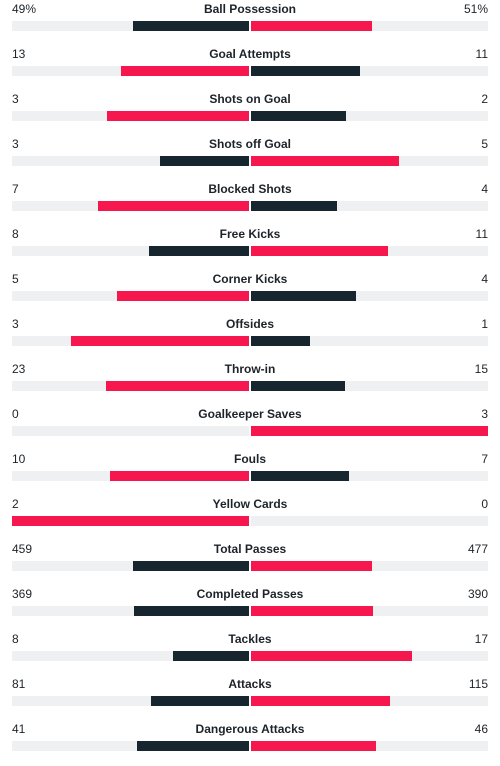 The width and height of the screenshot is (500, 766). What do you see at coordinates (250, 504) in the screenshot?
I see `stat-label: Yellow Cards` at bounding box center [250, 504].